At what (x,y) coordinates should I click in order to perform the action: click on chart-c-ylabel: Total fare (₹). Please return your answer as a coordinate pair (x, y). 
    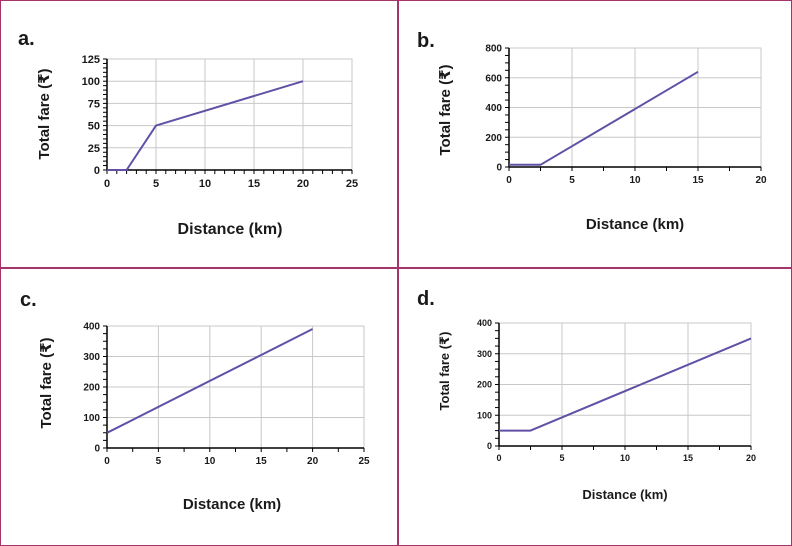
    Looking at the image, I should click on (46, 383).